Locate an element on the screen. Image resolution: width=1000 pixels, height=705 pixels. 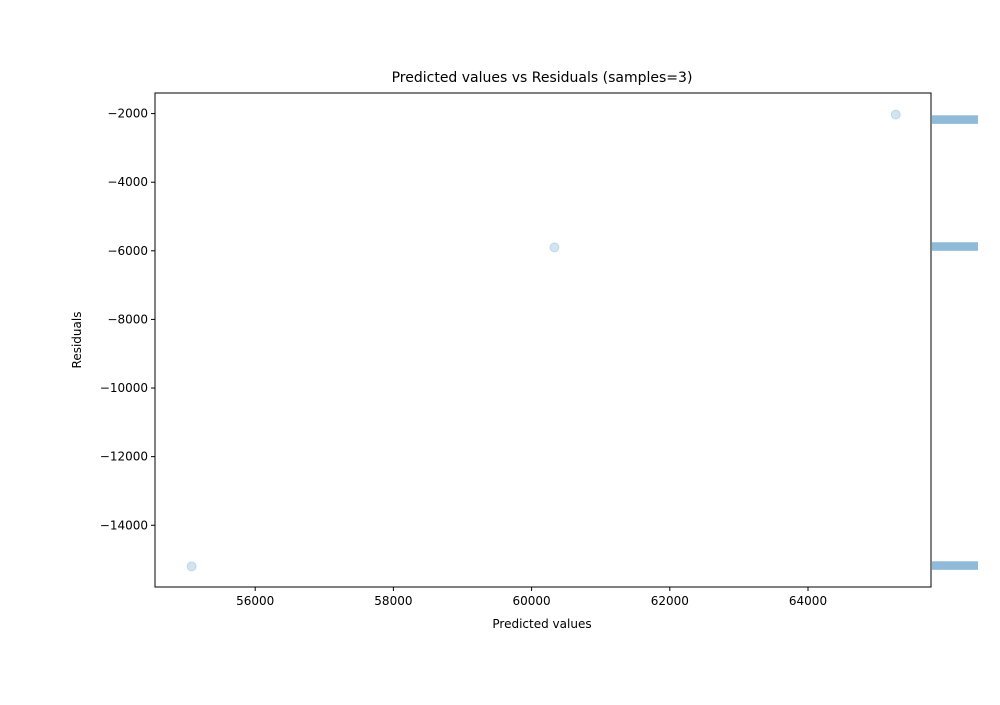
y-tick-label: −4000 is located at coordinates (127, 182).